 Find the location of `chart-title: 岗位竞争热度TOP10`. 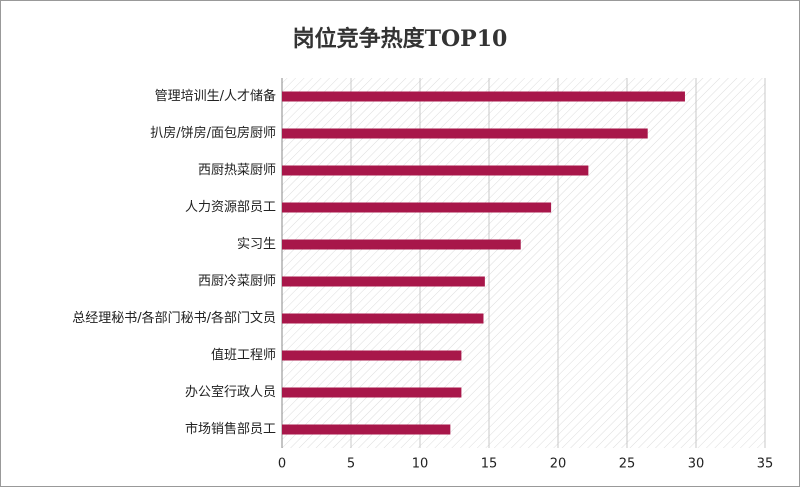

chart-title: 岗位竞争热度TOP10 is located at coordinates (400, 39).